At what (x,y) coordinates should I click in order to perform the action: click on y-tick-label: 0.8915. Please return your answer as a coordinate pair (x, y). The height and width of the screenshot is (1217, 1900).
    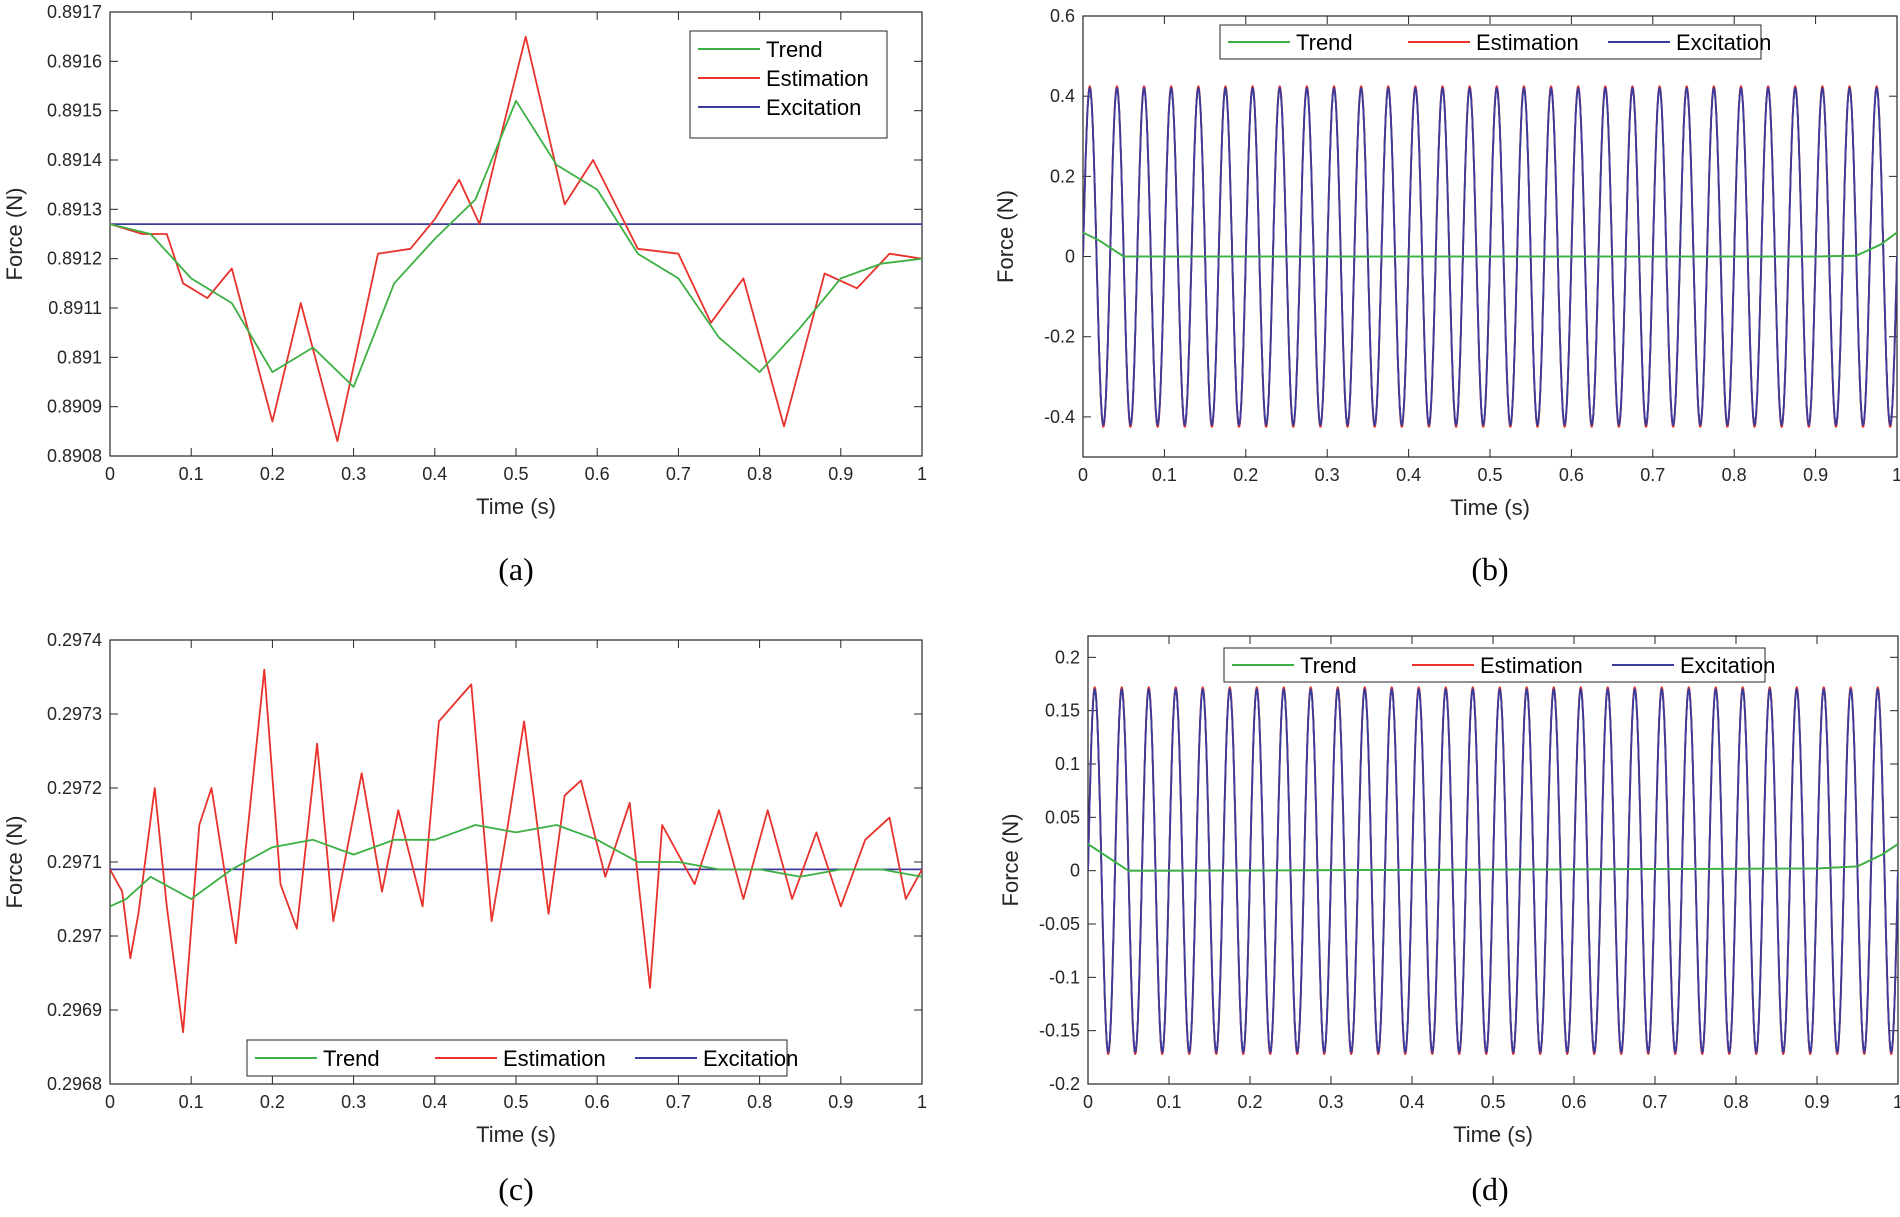
    Looking at the image, I should click on (74, 111).